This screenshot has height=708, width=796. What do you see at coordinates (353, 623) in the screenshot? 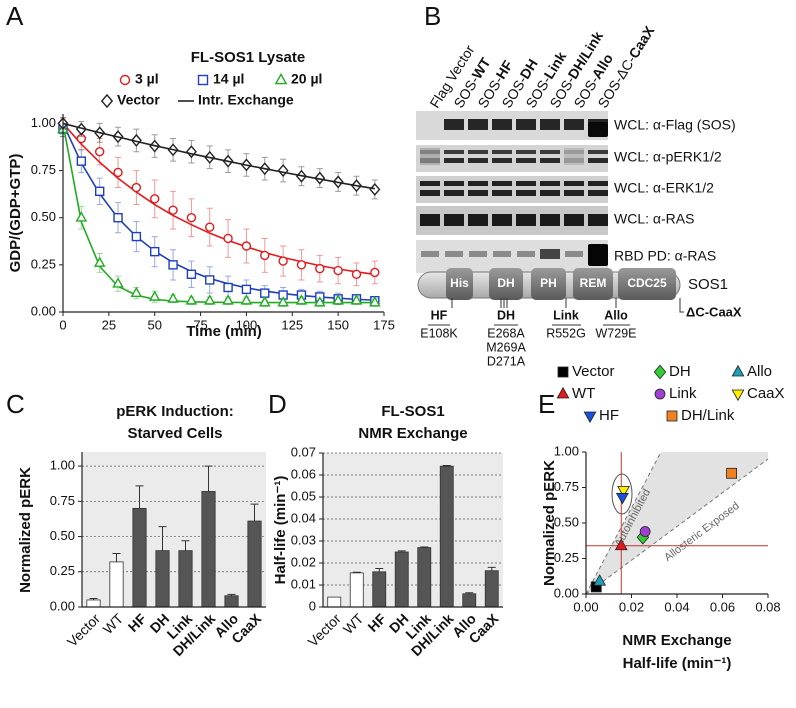
I see `x-tick-label: WT` at bounding box center [353, 623].